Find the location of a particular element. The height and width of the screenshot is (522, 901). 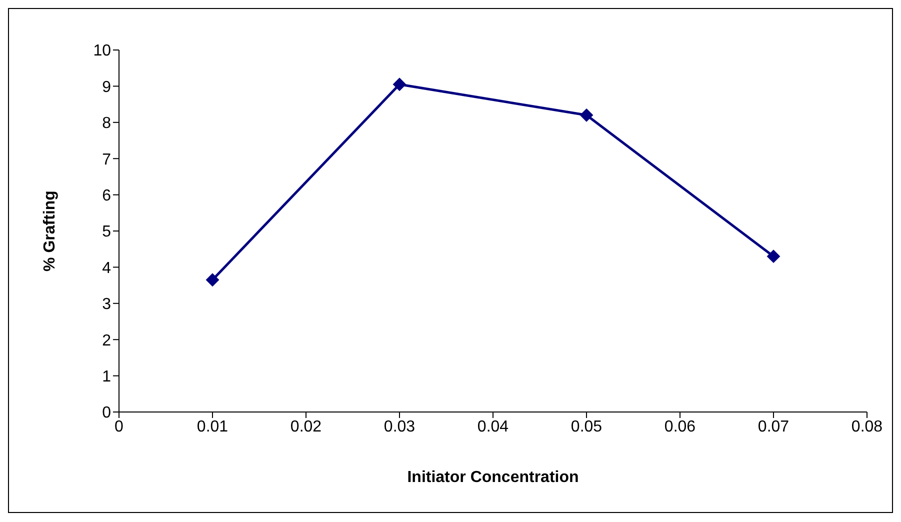

x-tick-label: 0.06 is located at coordinates (680, 427).